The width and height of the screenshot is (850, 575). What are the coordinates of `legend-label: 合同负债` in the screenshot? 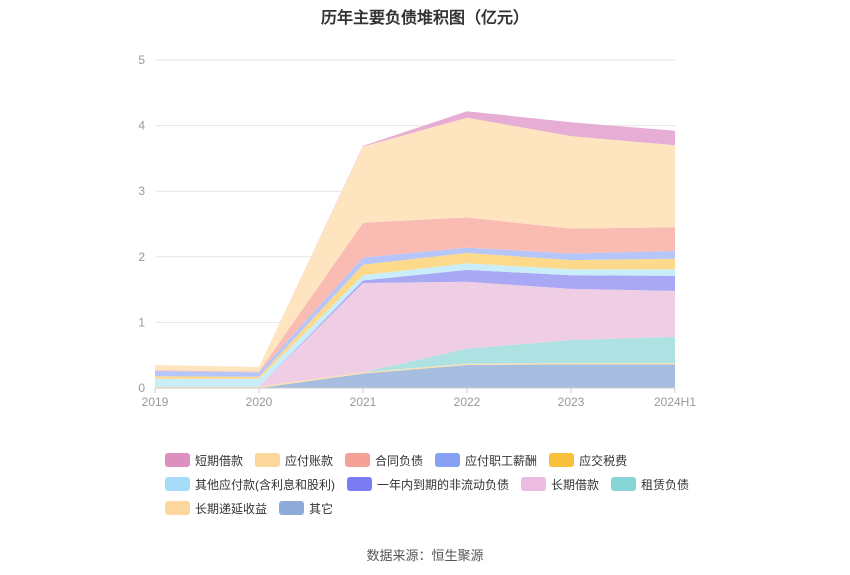 It's located at (399, 460).